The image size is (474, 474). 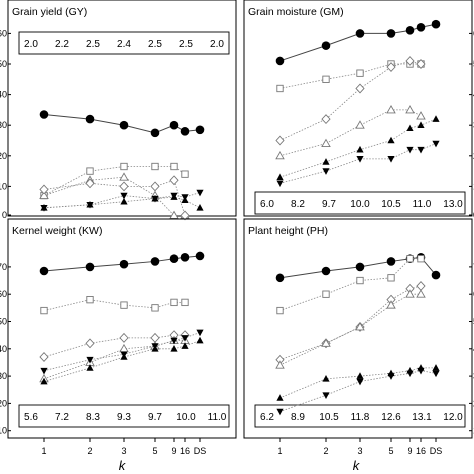 What do you see at coordinates (57, 231) in the screenshot?
I see `panel-title: Kernel weight (KW)` at bounding box center [57, 231].